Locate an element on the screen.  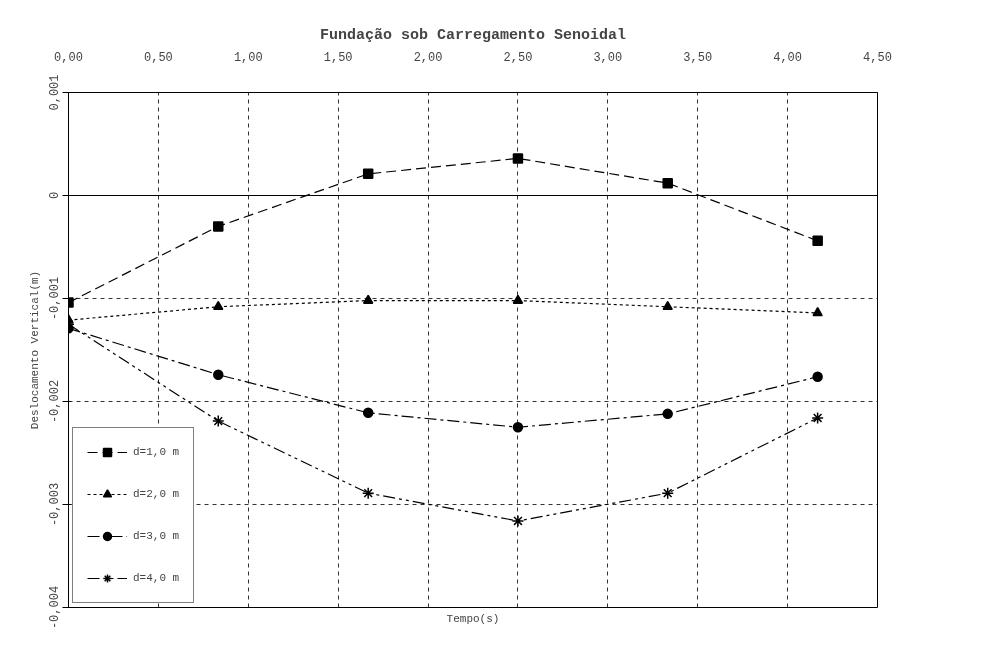
y-tick-label: -0,002 is located at coordinates (54, 401).